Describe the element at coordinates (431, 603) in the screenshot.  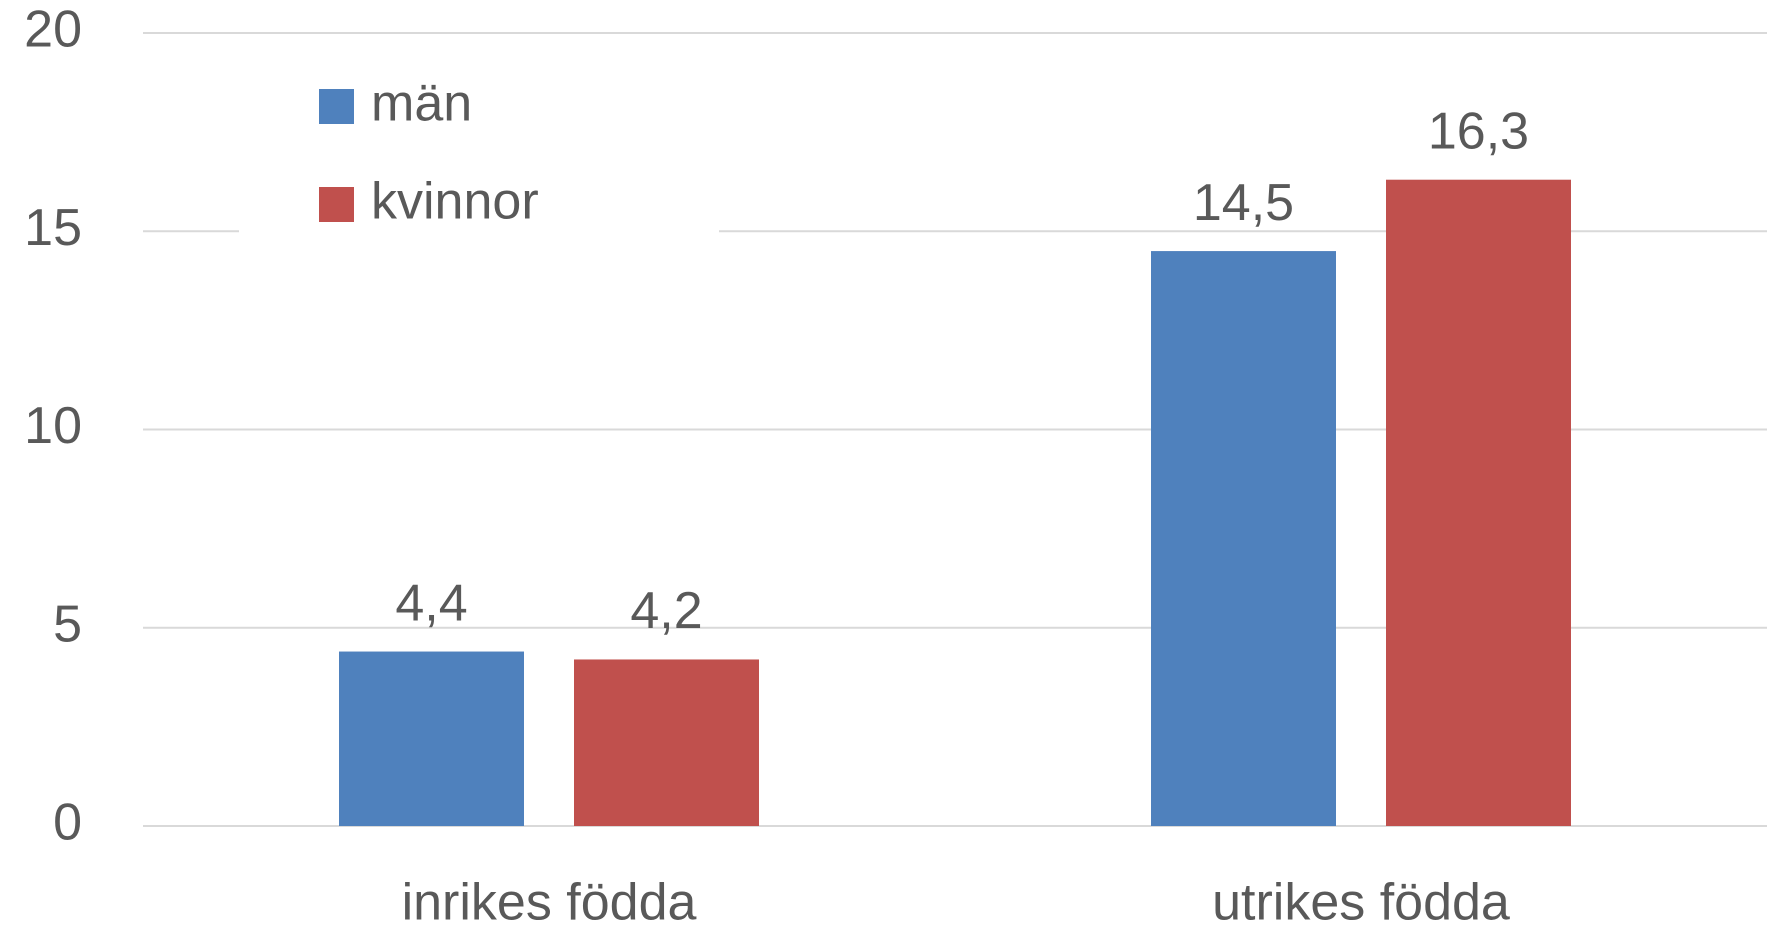
I see `data-label: 4,4` at that location.